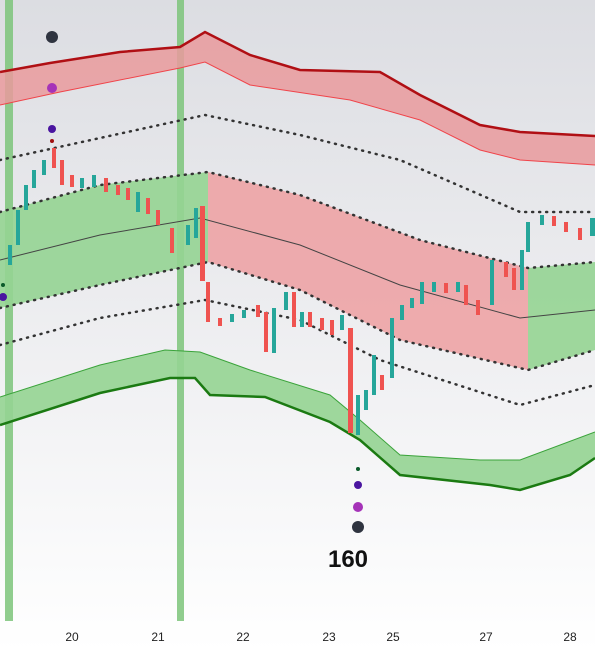  Describe the element at coordinates (348, 559) in the screenshot. I see `annotation: 160` at that location.